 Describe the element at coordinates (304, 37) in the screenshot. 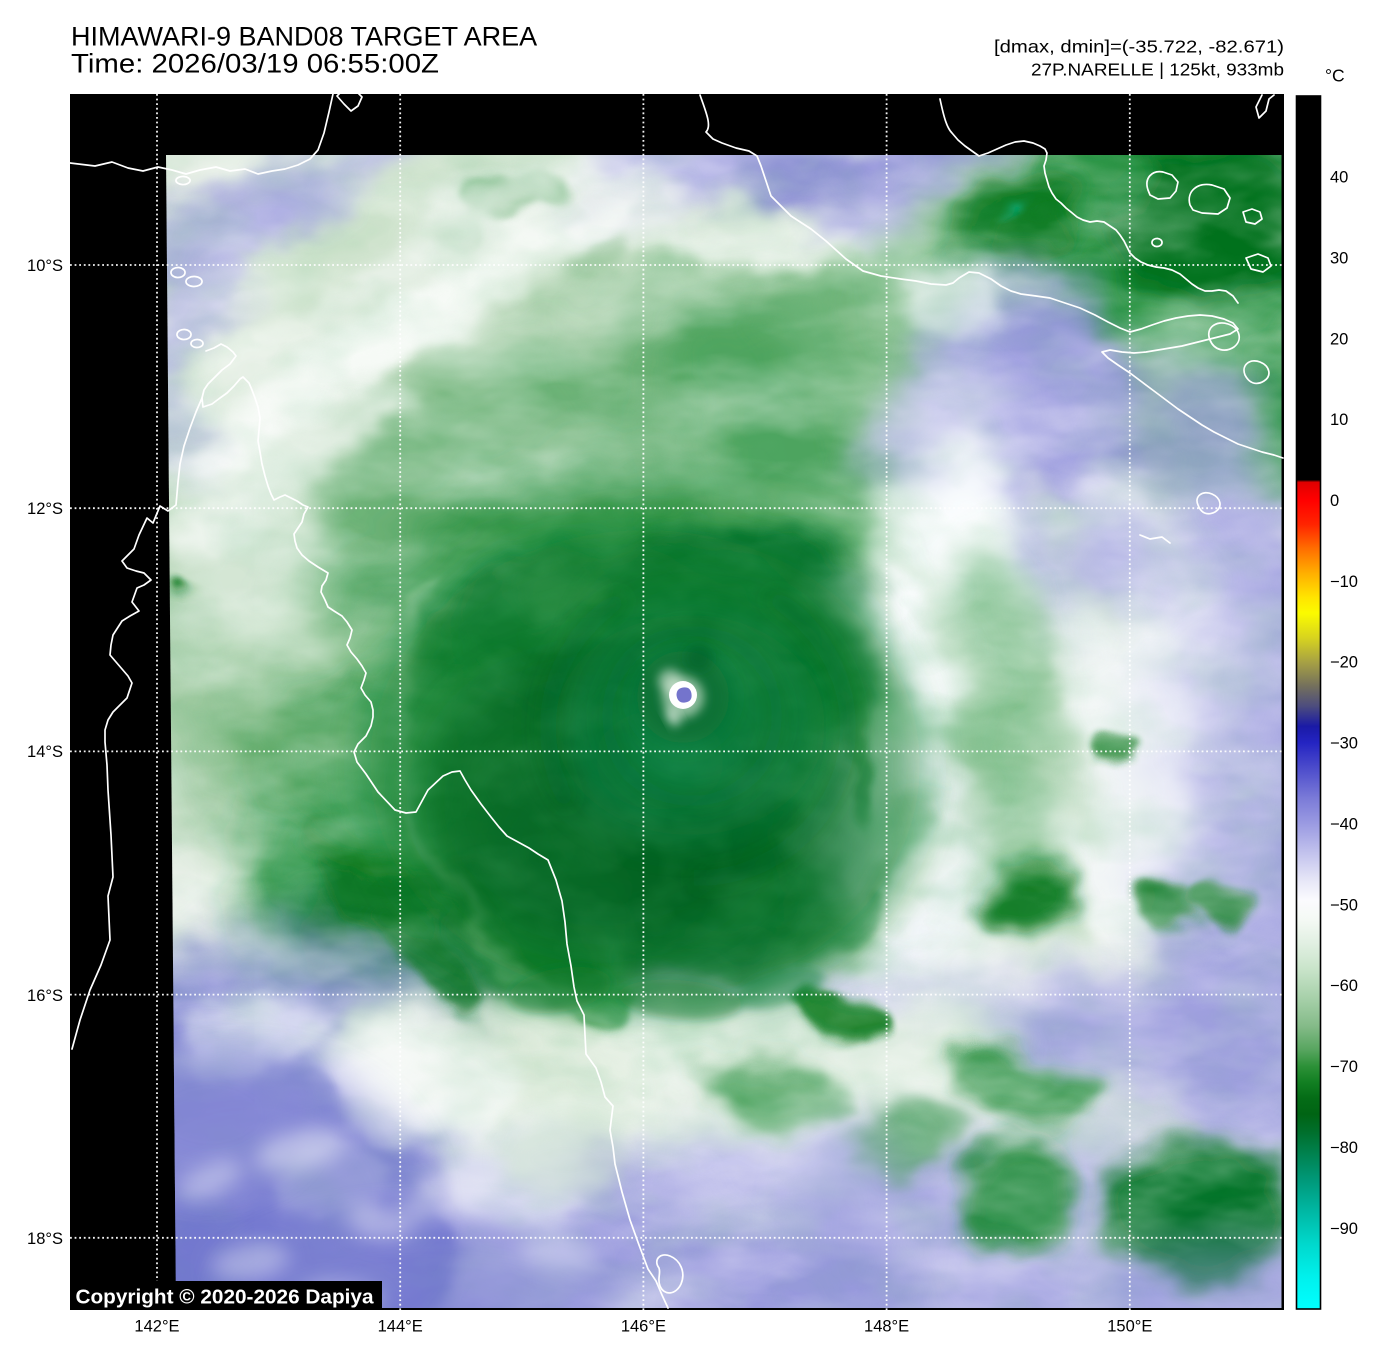

I see `svg-text: HIMAWARI-9 BAND08 TARGET AREA` at that location.